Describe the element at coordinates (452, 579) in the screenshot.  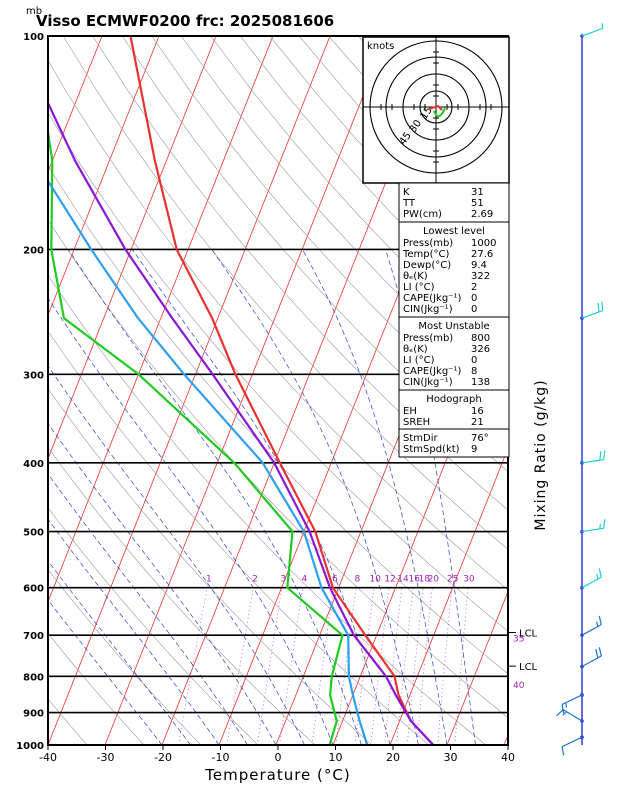
I see `mixing-ratio-label: 25` at that location.